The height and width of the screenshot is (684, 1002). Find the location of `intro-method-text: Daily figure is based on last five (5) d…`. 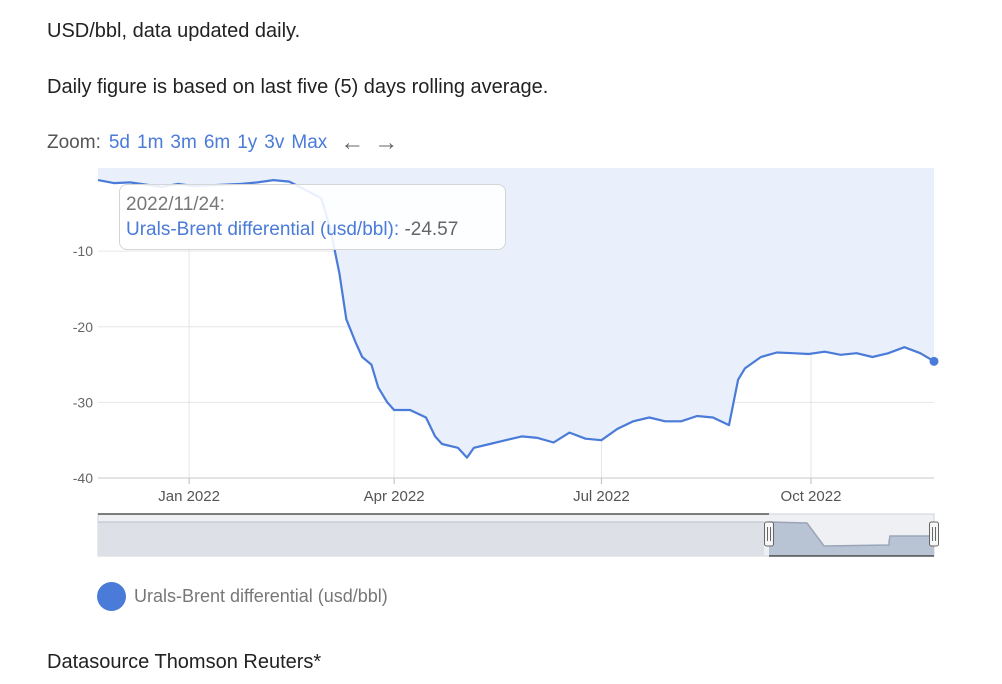

intro-method-text: Daily figure is based on last five (5) d… is located at coordinates (298, 87).